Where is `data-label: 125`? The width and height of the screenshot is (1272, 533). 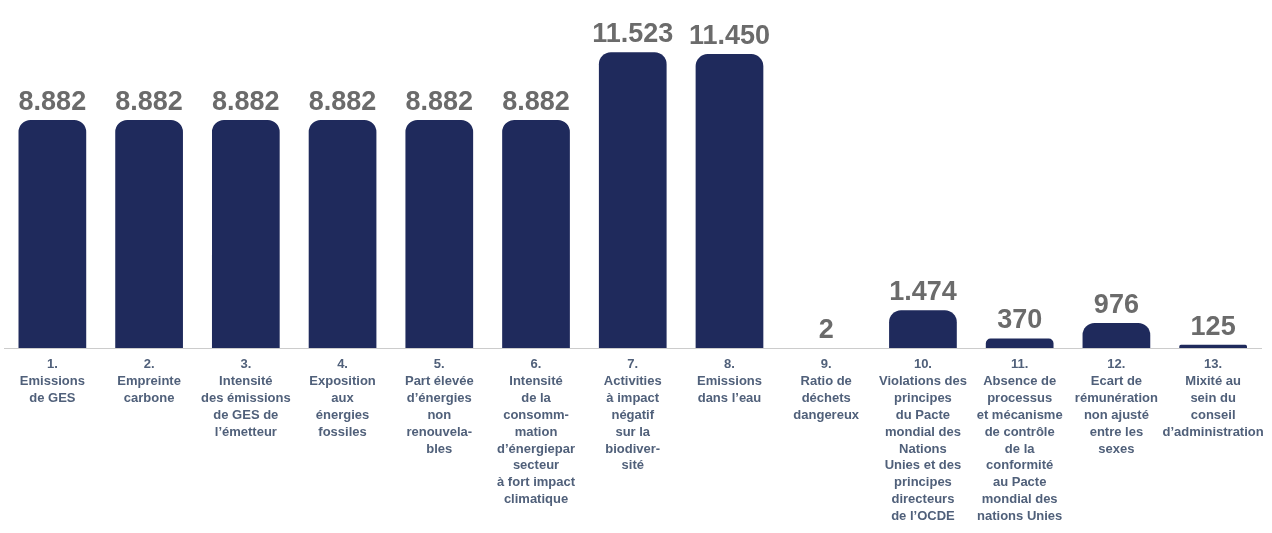 data-label: 125 is located at coordinates (1213, 325).